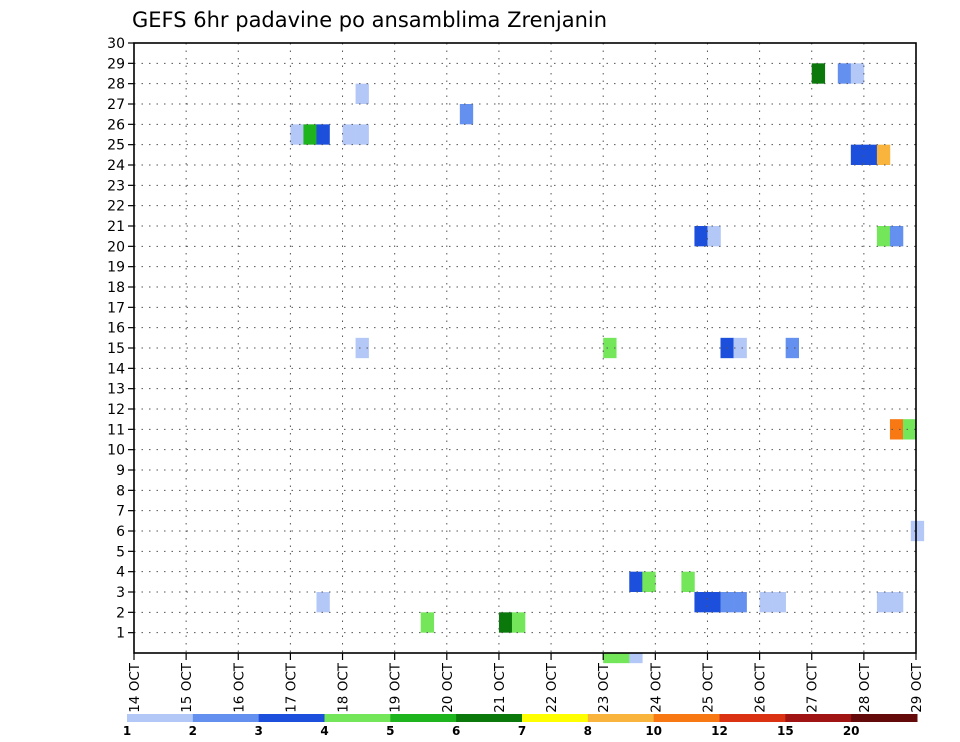 The width and height of the screenshot is (960, 742). What do you see at coordinates (116, 85) in the screenshot?
I see `y-tick-label: 28` at bounding box center [116, 85].